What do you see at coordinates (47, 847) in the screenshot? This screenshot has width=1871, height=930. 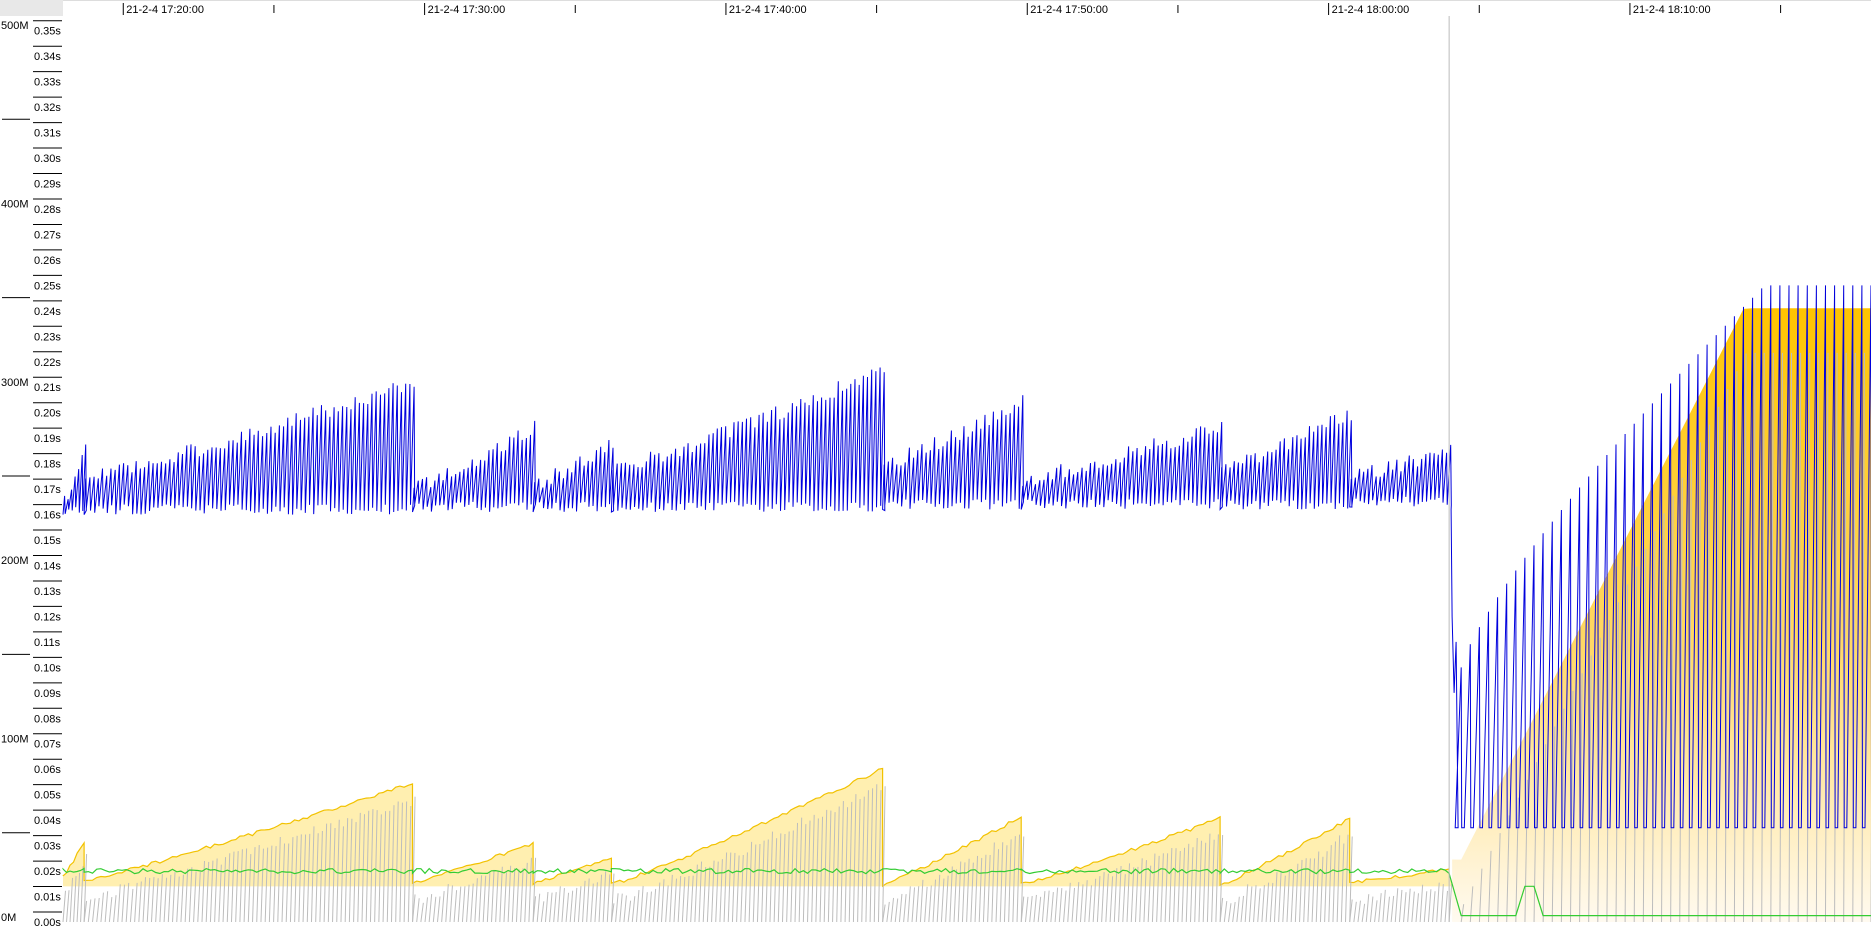 I see `pause-tick-label: 0.03s` at bounding box center [47, 847].